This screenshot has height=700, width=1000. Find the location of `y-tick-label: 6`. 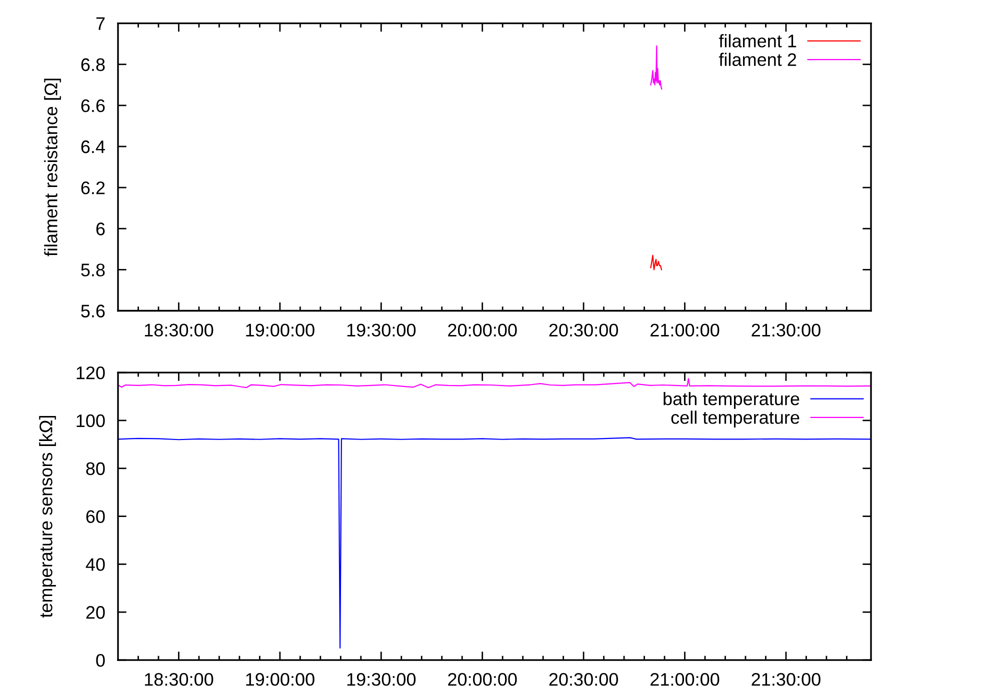

y-tick-label: 6 is located at coordinates (100, 229).